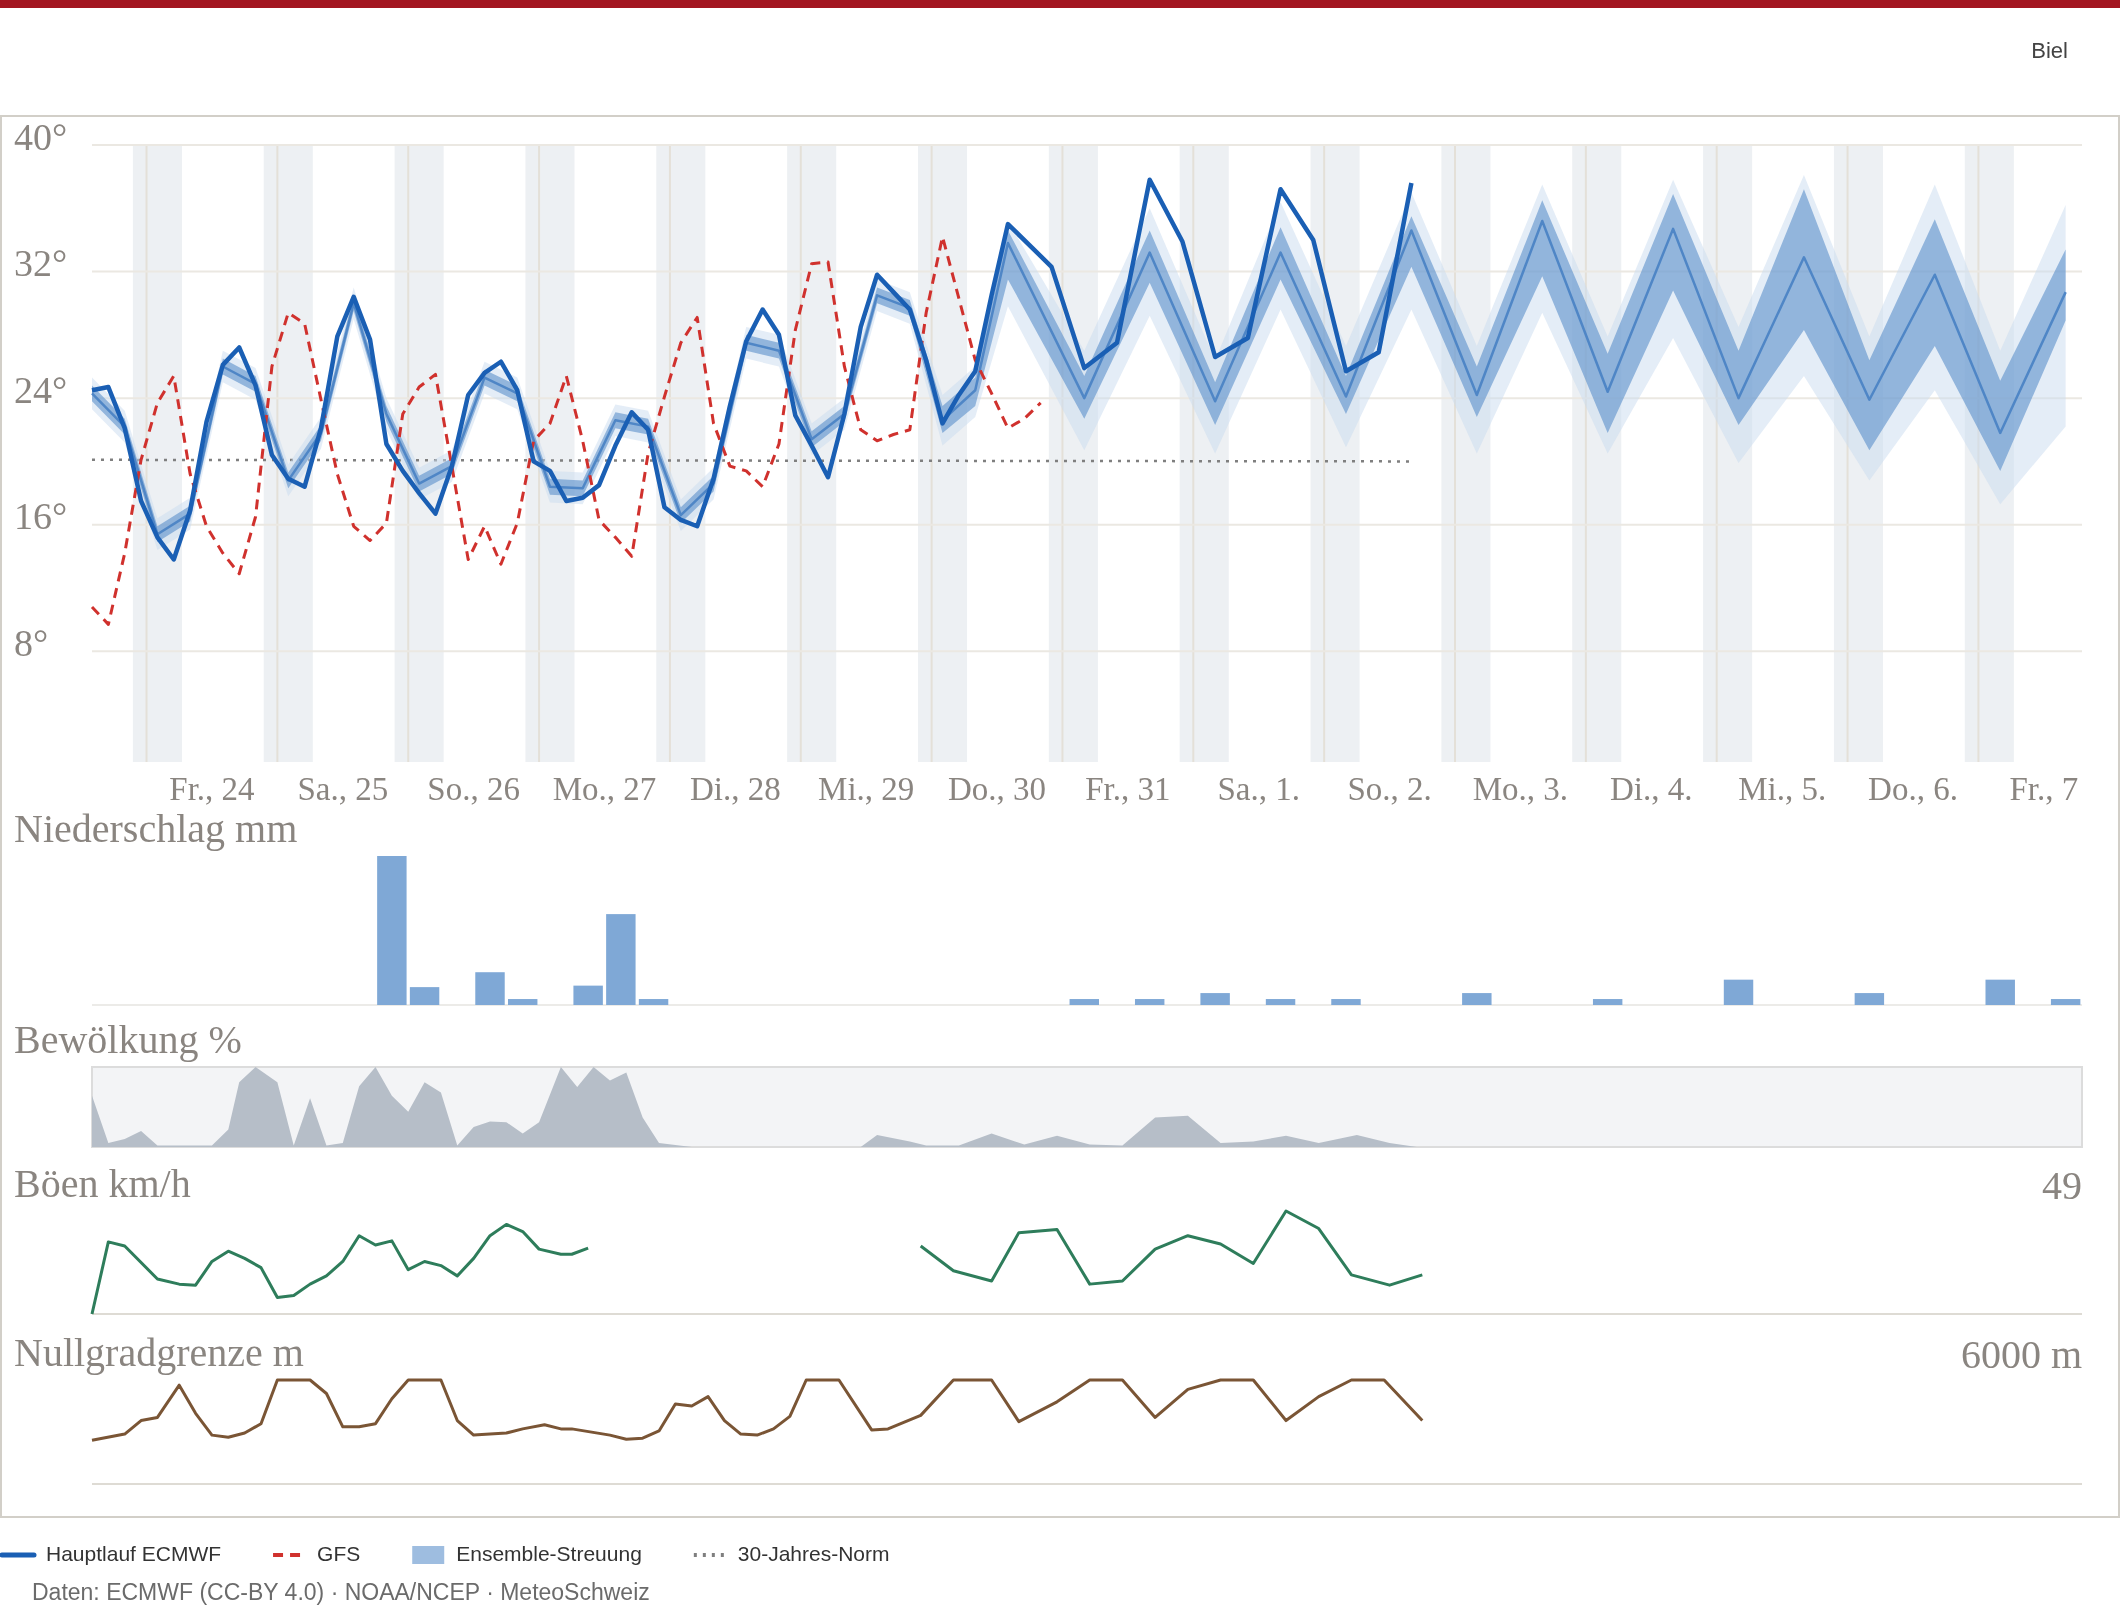 The width and height of the screenshot is (2120, 1624). What do you see at coordinates (1913, 788) in the screenshot?
I see `x-tick-label: Do., 6.` at bounding box center [1913, 788].